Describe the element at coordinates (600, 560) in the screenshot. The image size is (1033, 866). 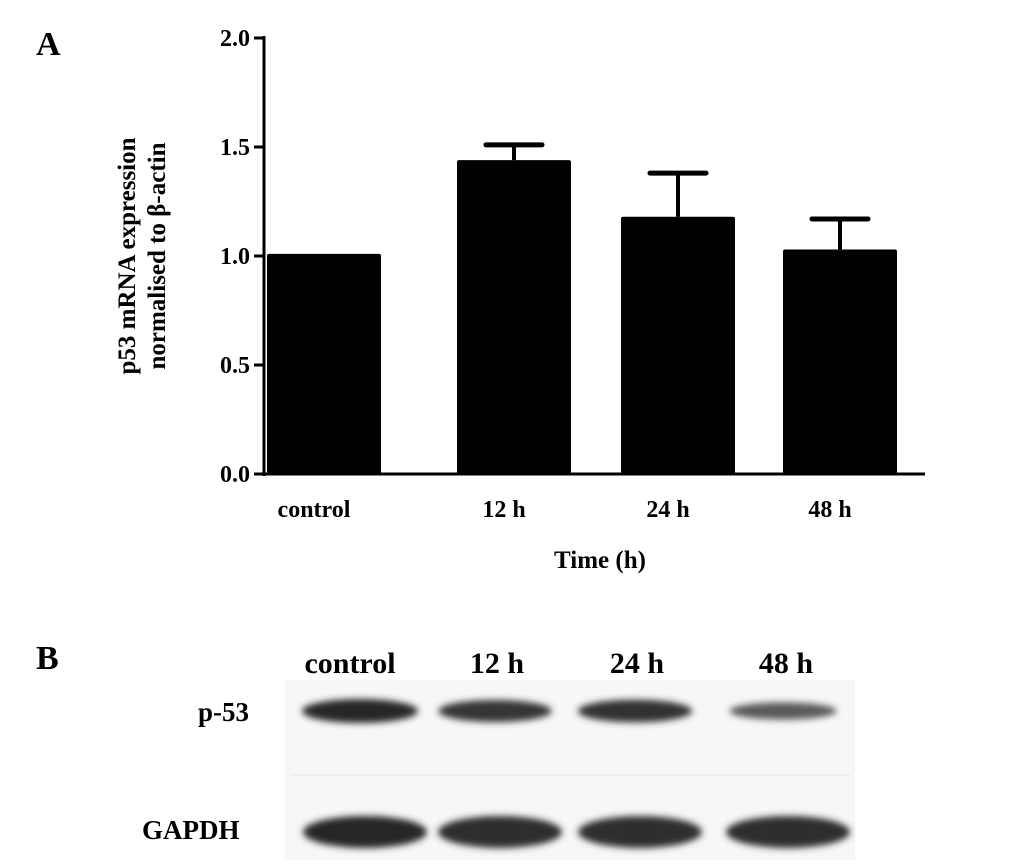
I see `x-axis-title: Time (h)` at that location.